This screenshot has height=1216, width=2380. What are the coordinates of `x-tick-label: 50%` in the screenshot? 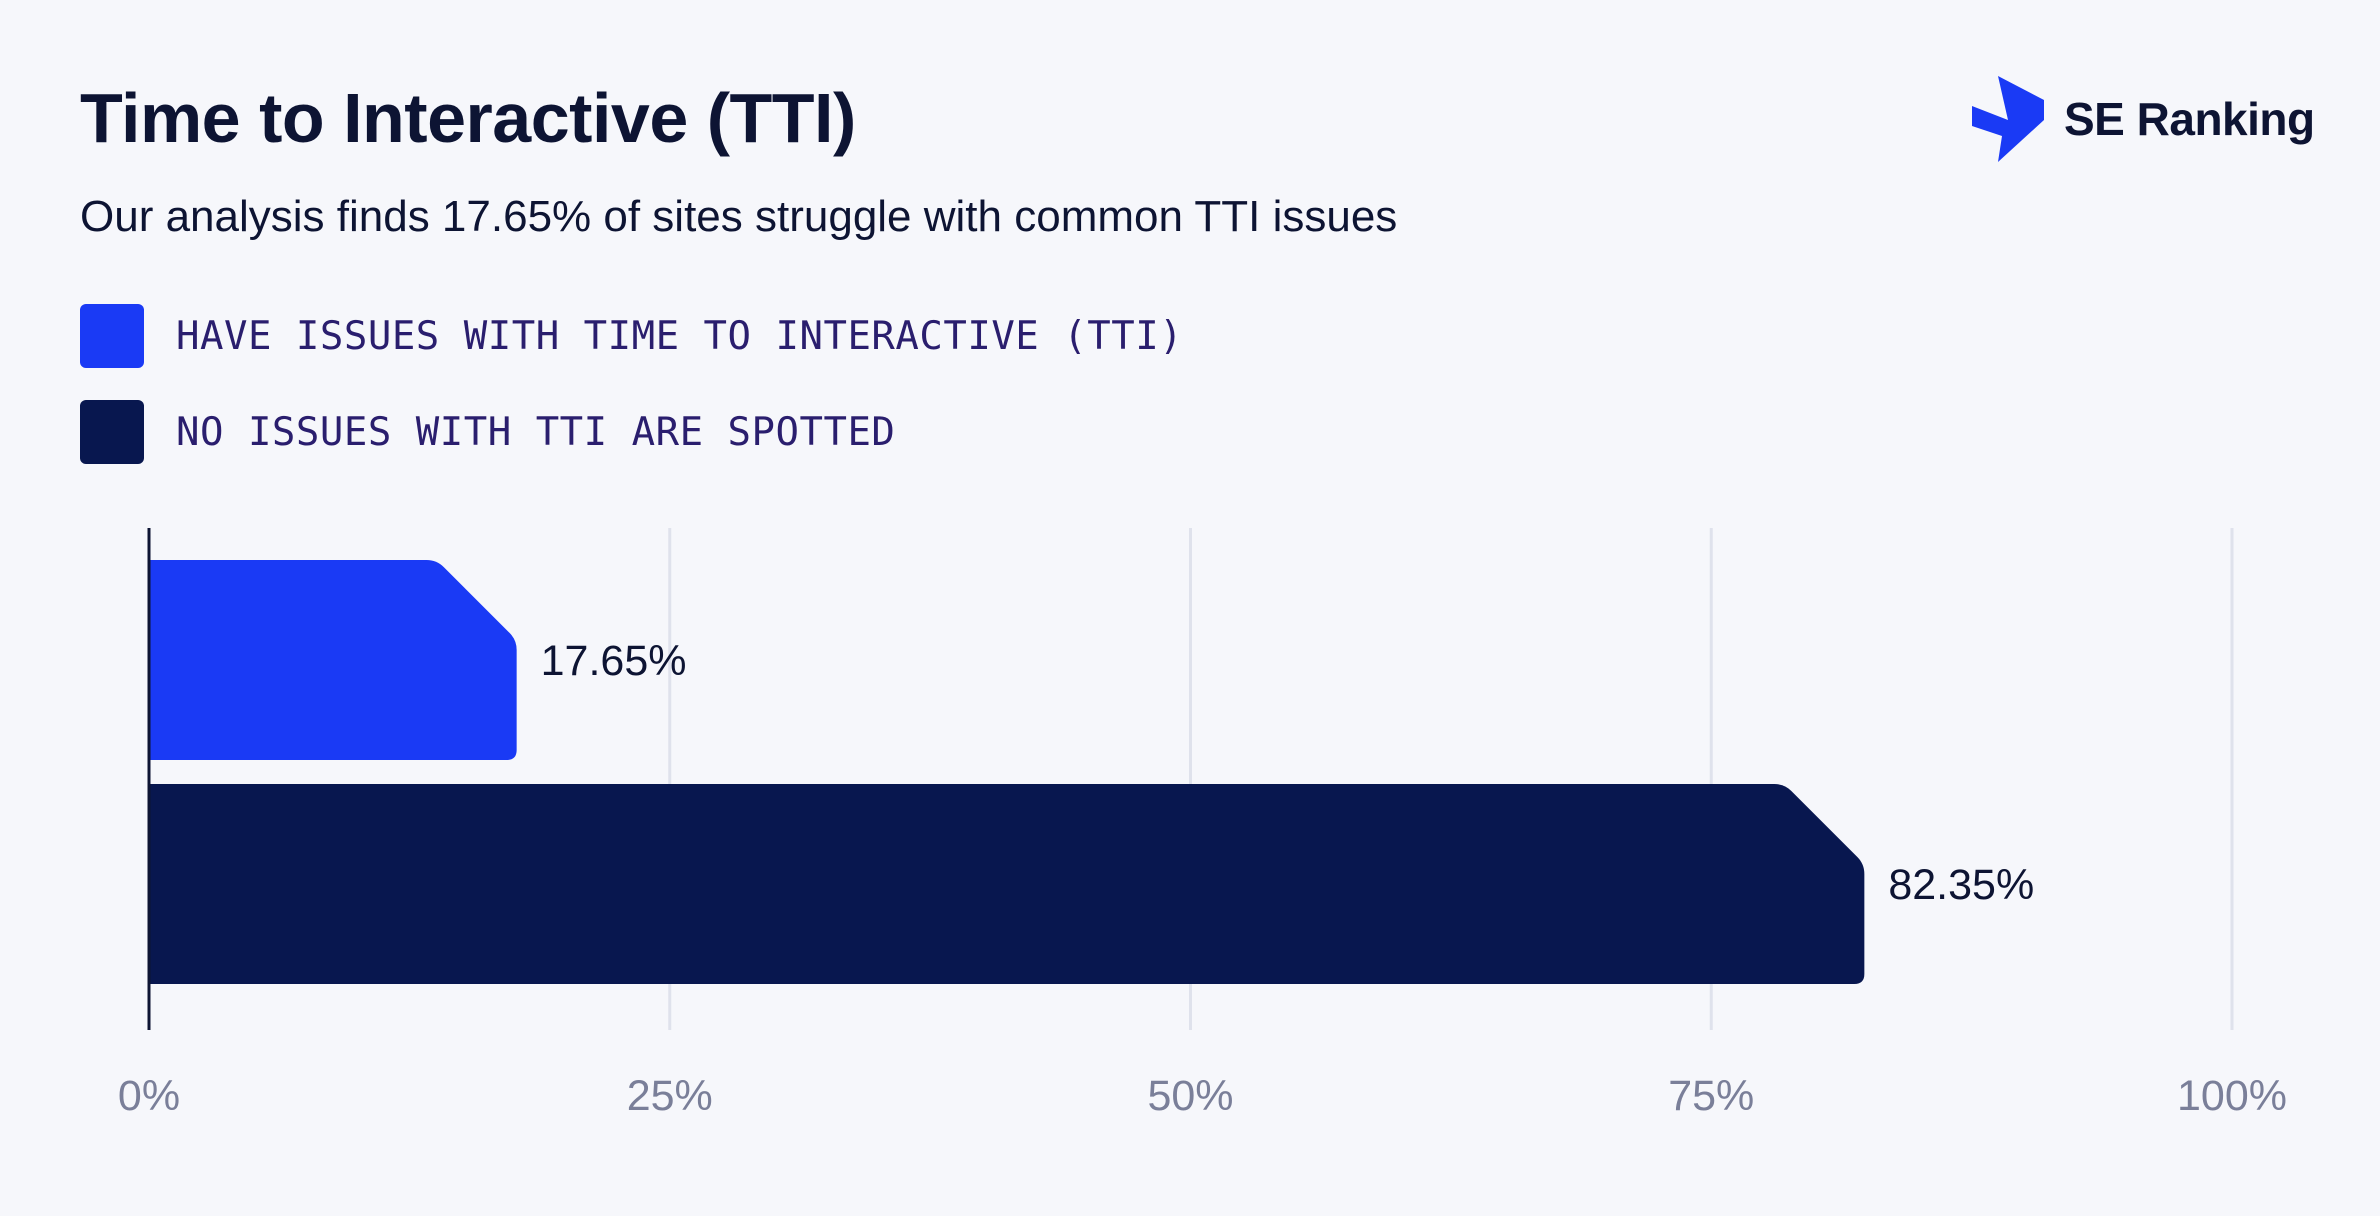 It's located at (1190, 1096).